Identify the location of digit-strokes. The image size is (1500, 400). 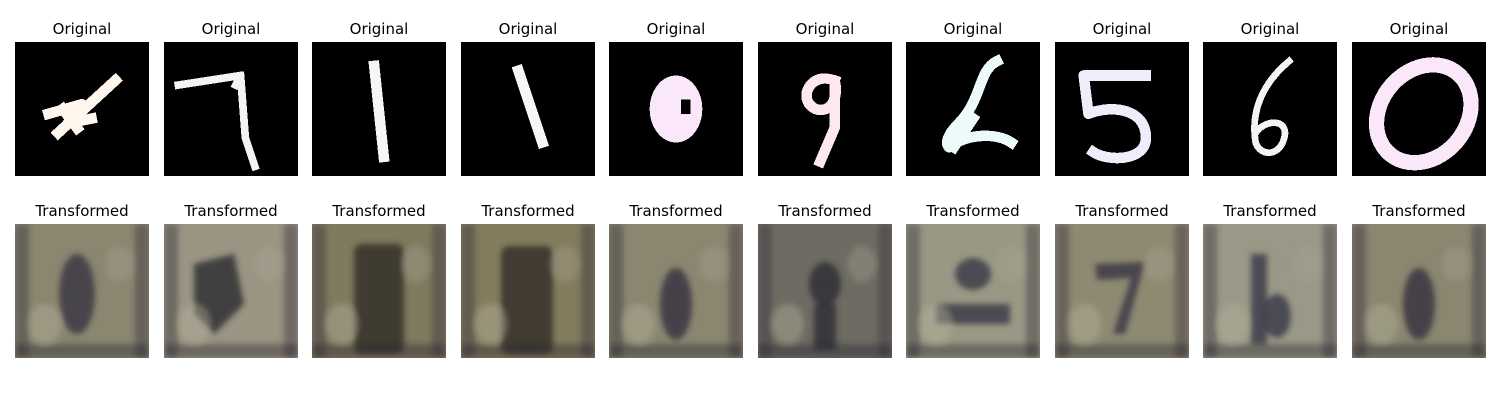
(676, 109).